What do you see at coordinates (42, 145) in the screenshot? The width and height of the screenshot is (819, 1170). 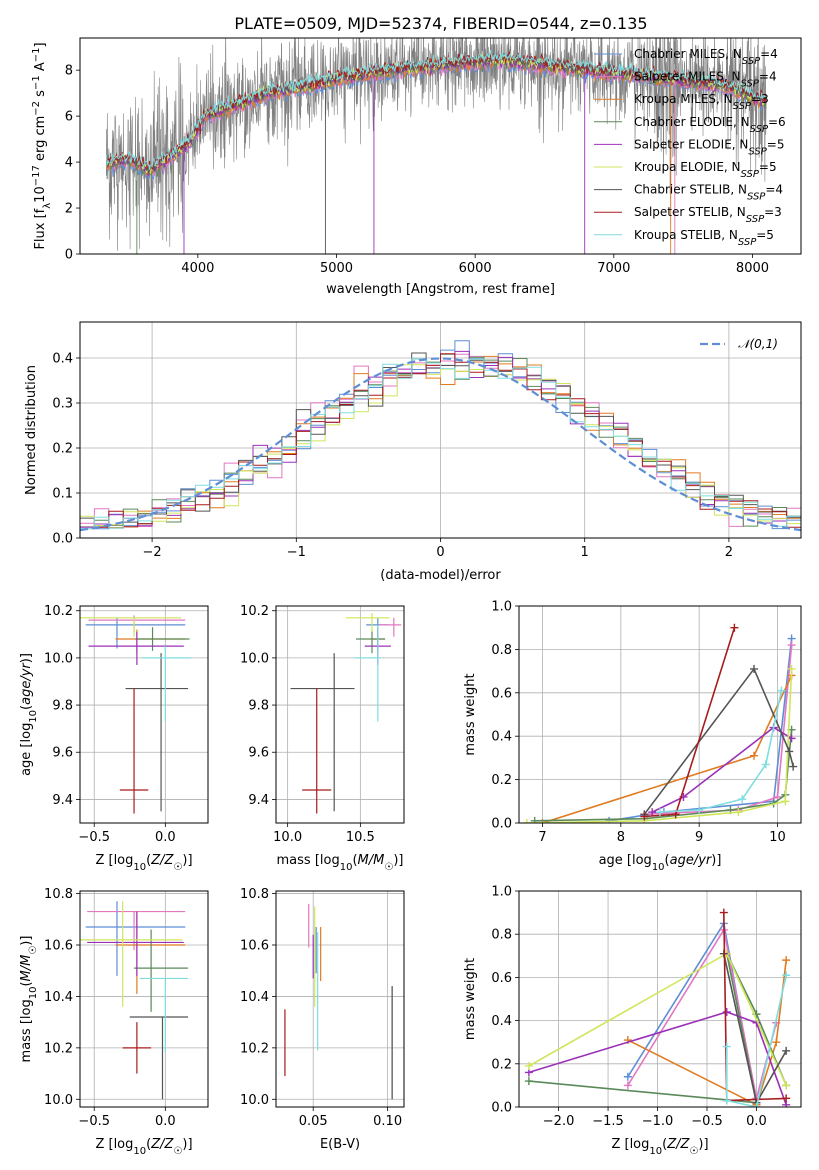 I see `y-axis-label: Flux [fλ10−17 erg cm−2 s−1 A−1]` at bounding box center [42, 145].